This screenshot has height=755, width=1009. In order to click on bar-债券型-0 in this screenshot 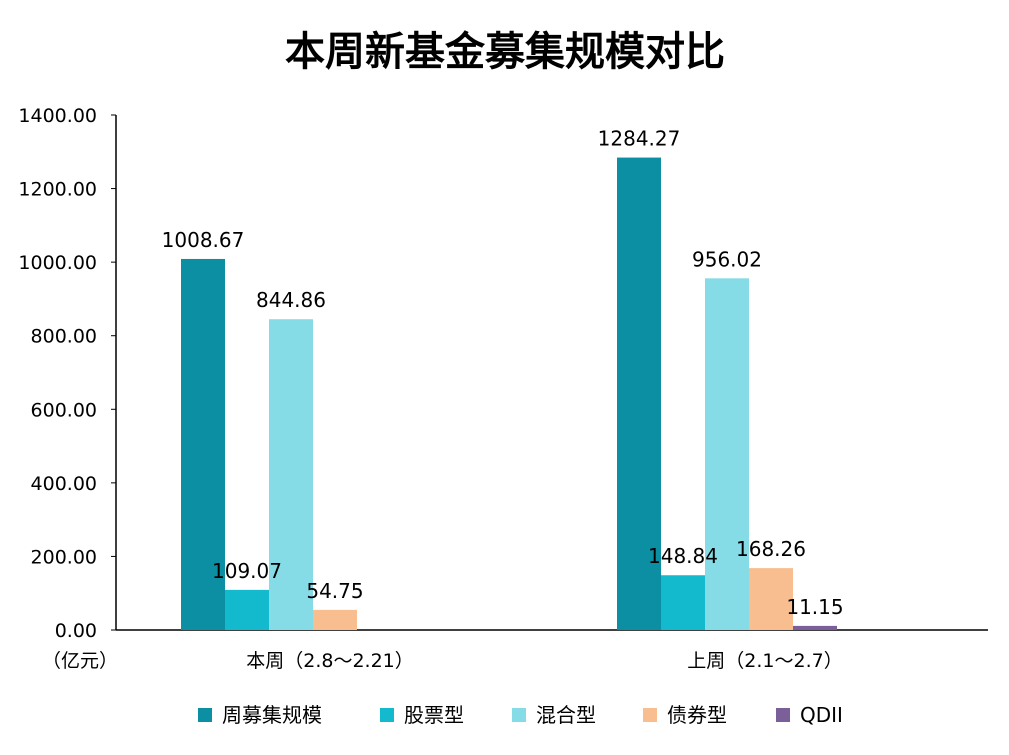, I will do `click(335, 619)`.